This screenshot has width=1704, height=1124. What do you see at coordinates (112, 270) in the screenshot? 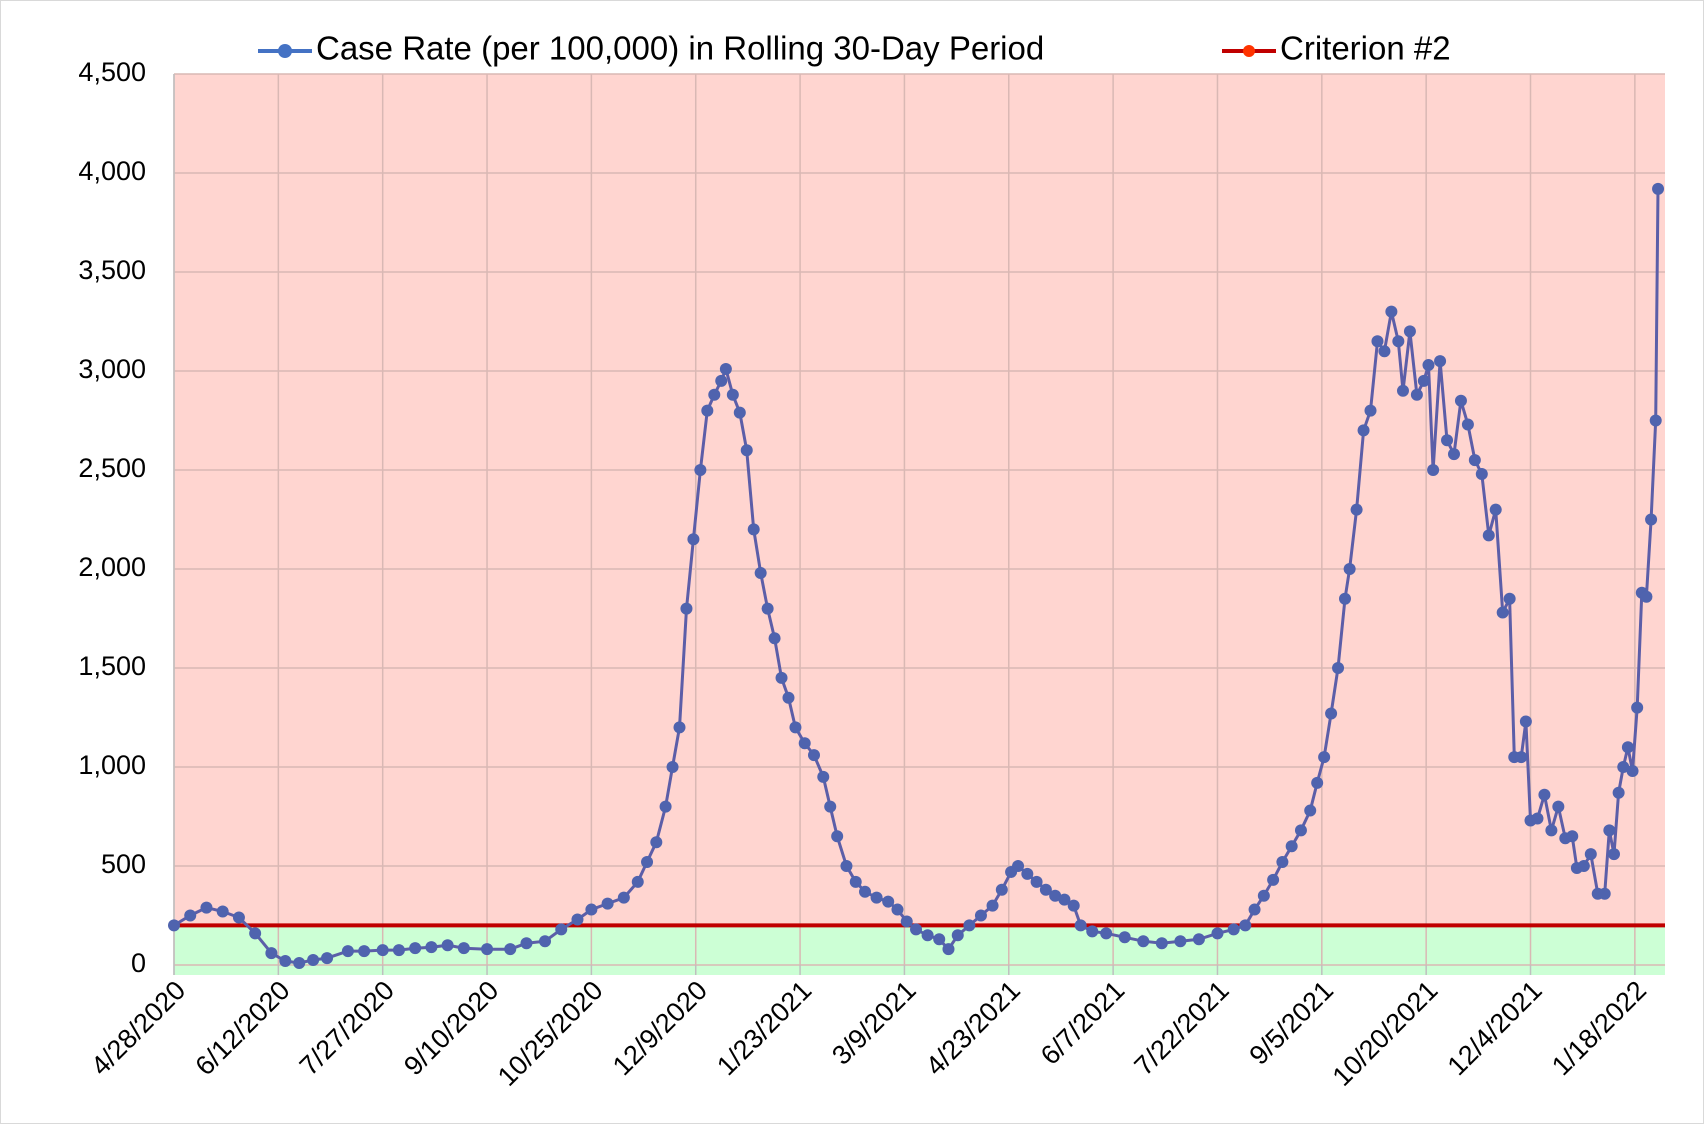
I see `y-tick-label: 3,500` at bounding box center [112, 270].